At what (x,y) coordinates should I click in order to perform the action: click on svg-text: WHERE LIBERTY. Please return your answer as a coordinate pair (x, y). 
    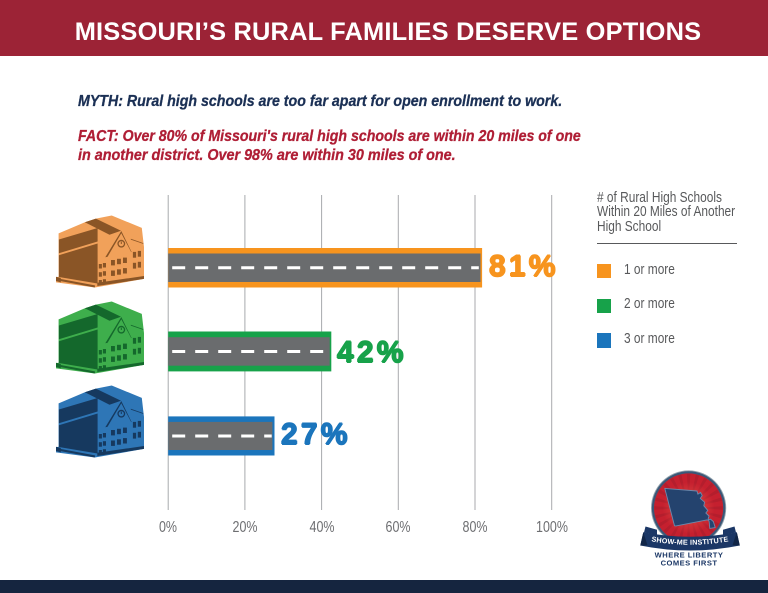
    Looking at the image, I should click on (689, 555).